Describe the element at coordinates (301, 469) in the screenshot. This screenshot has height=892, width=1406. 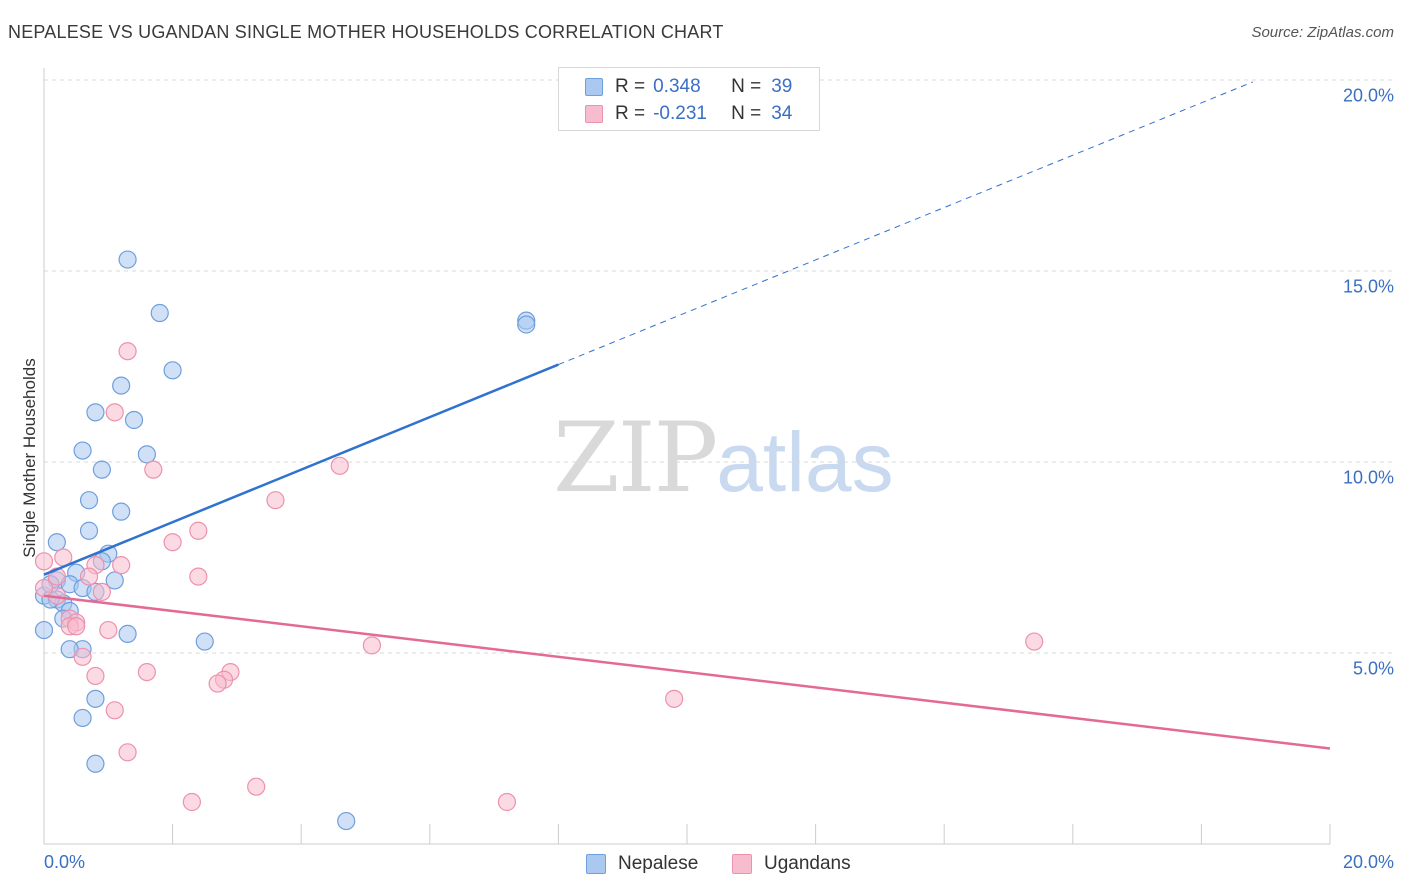
I see `nepalese-trend-line` at that location.